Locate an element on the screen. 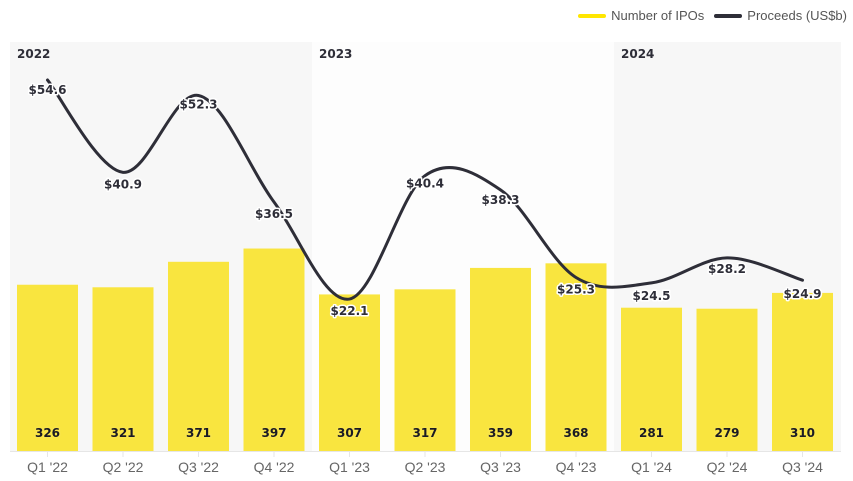  panel-year-label: 2022 is located at coordinates (33, 54).